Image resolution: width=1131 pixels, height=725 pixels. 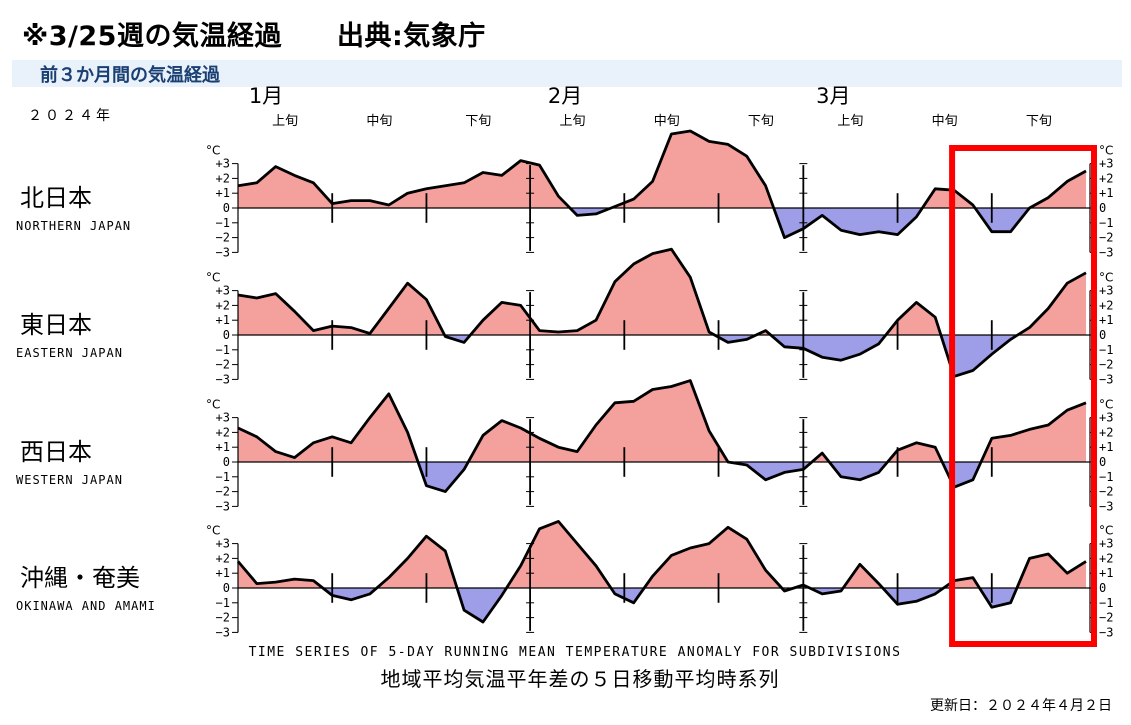 I want to click on region-name-ja: 北日本, so click(x=56, y=198).